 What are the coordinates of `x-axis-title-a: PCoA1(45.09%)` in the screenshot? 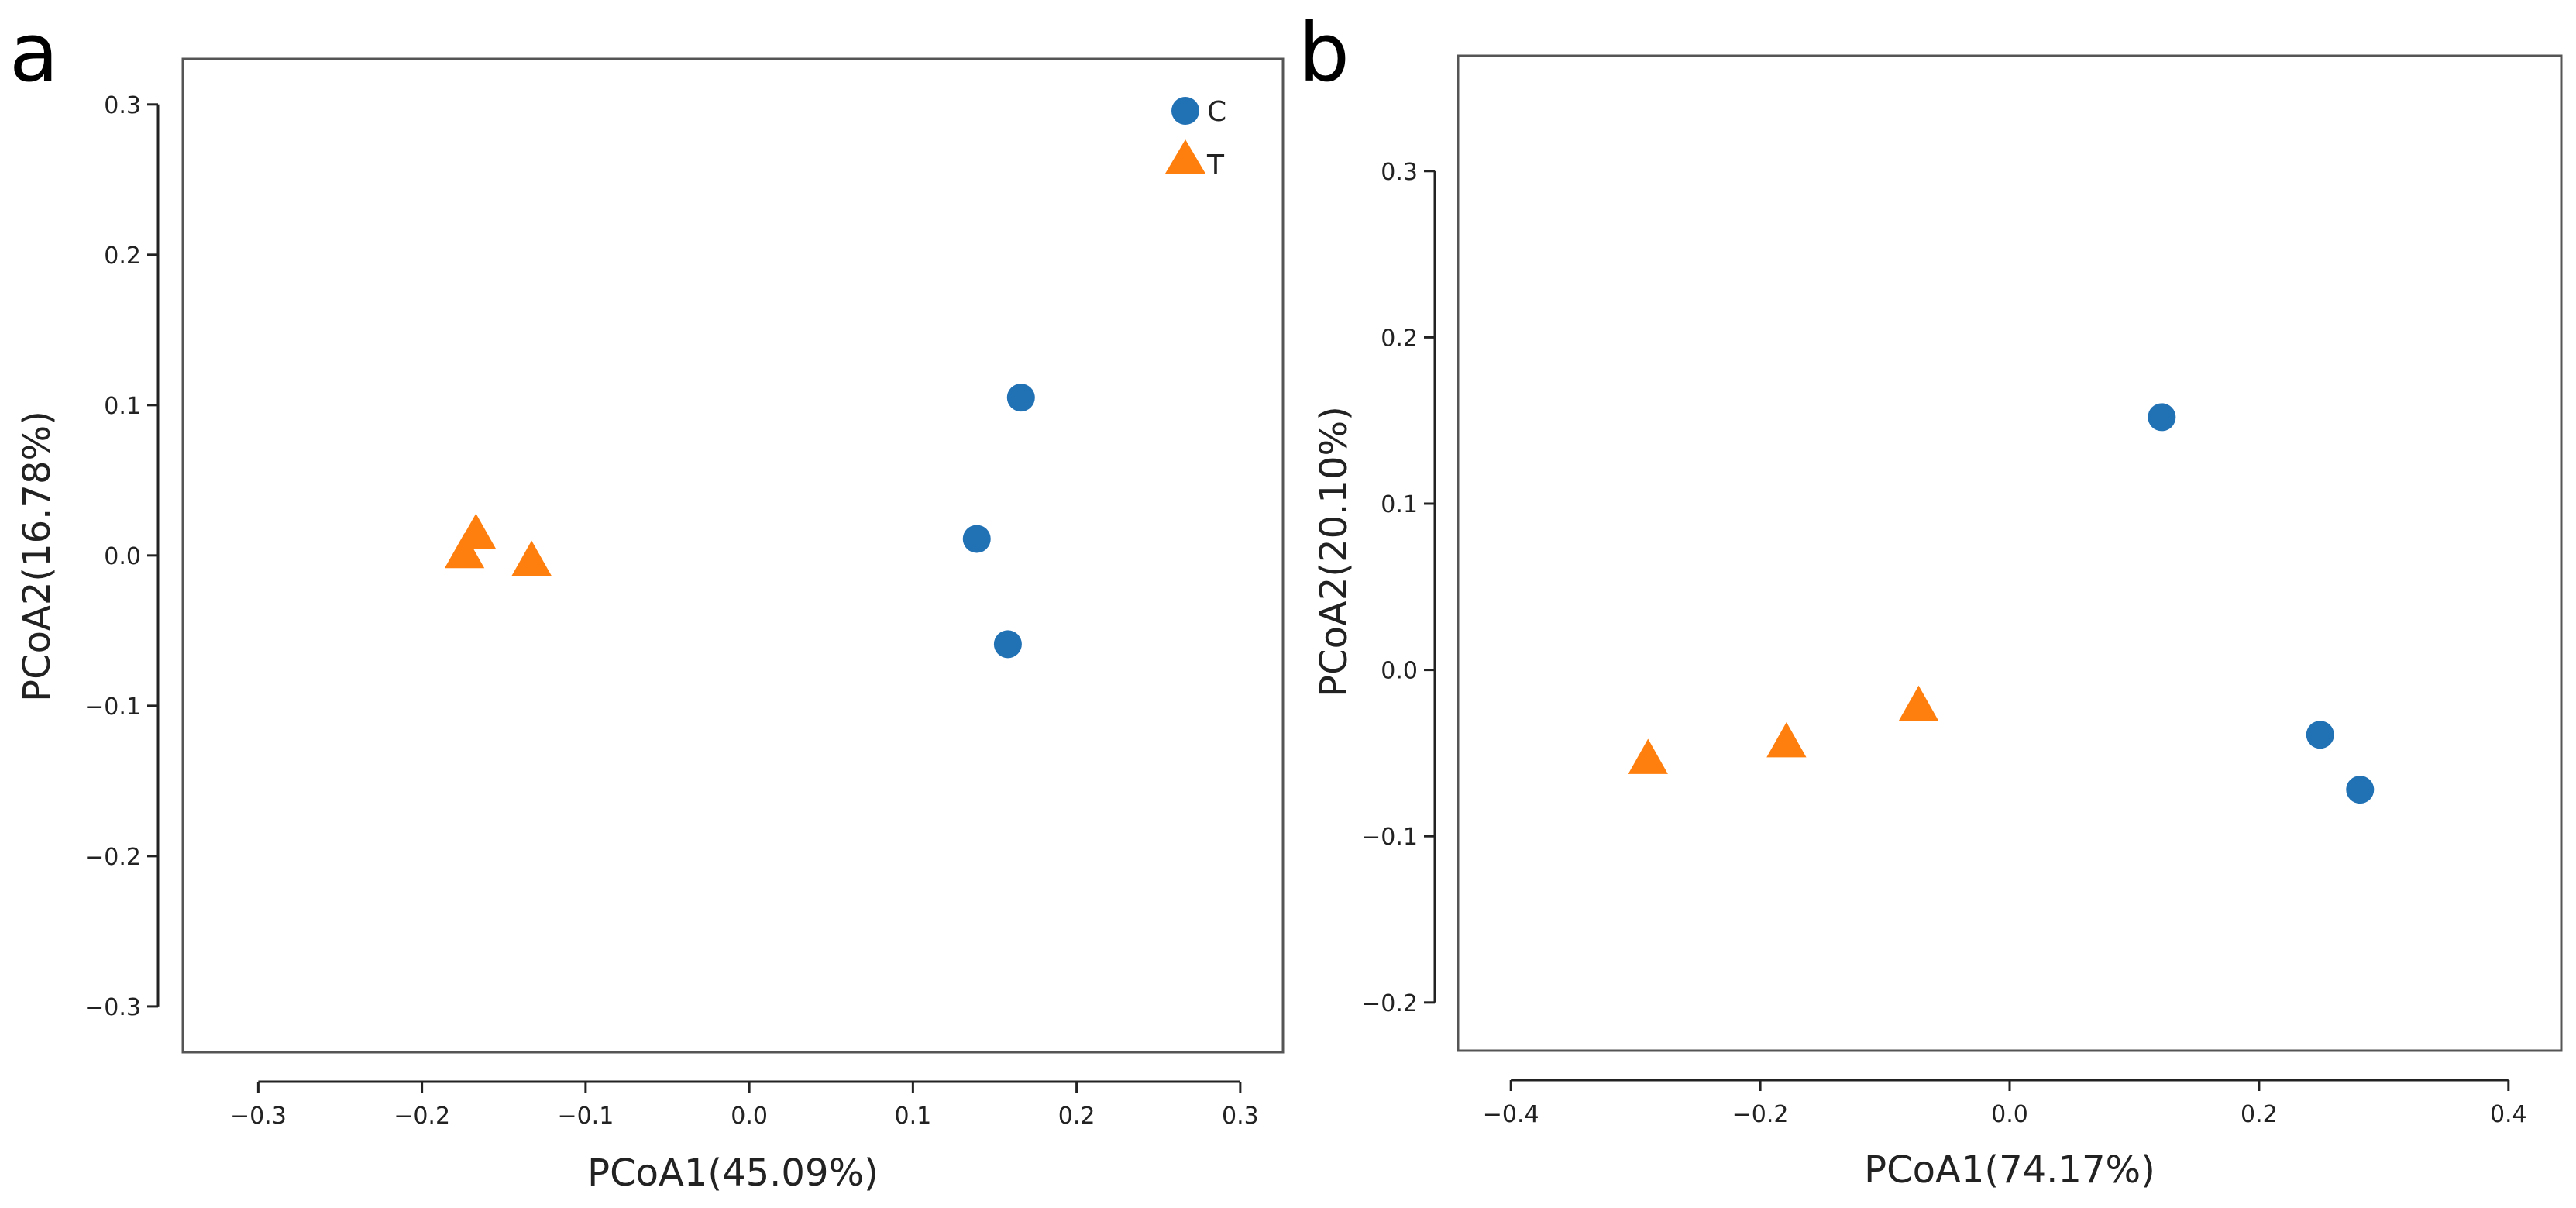 It's located at (733, 1173).